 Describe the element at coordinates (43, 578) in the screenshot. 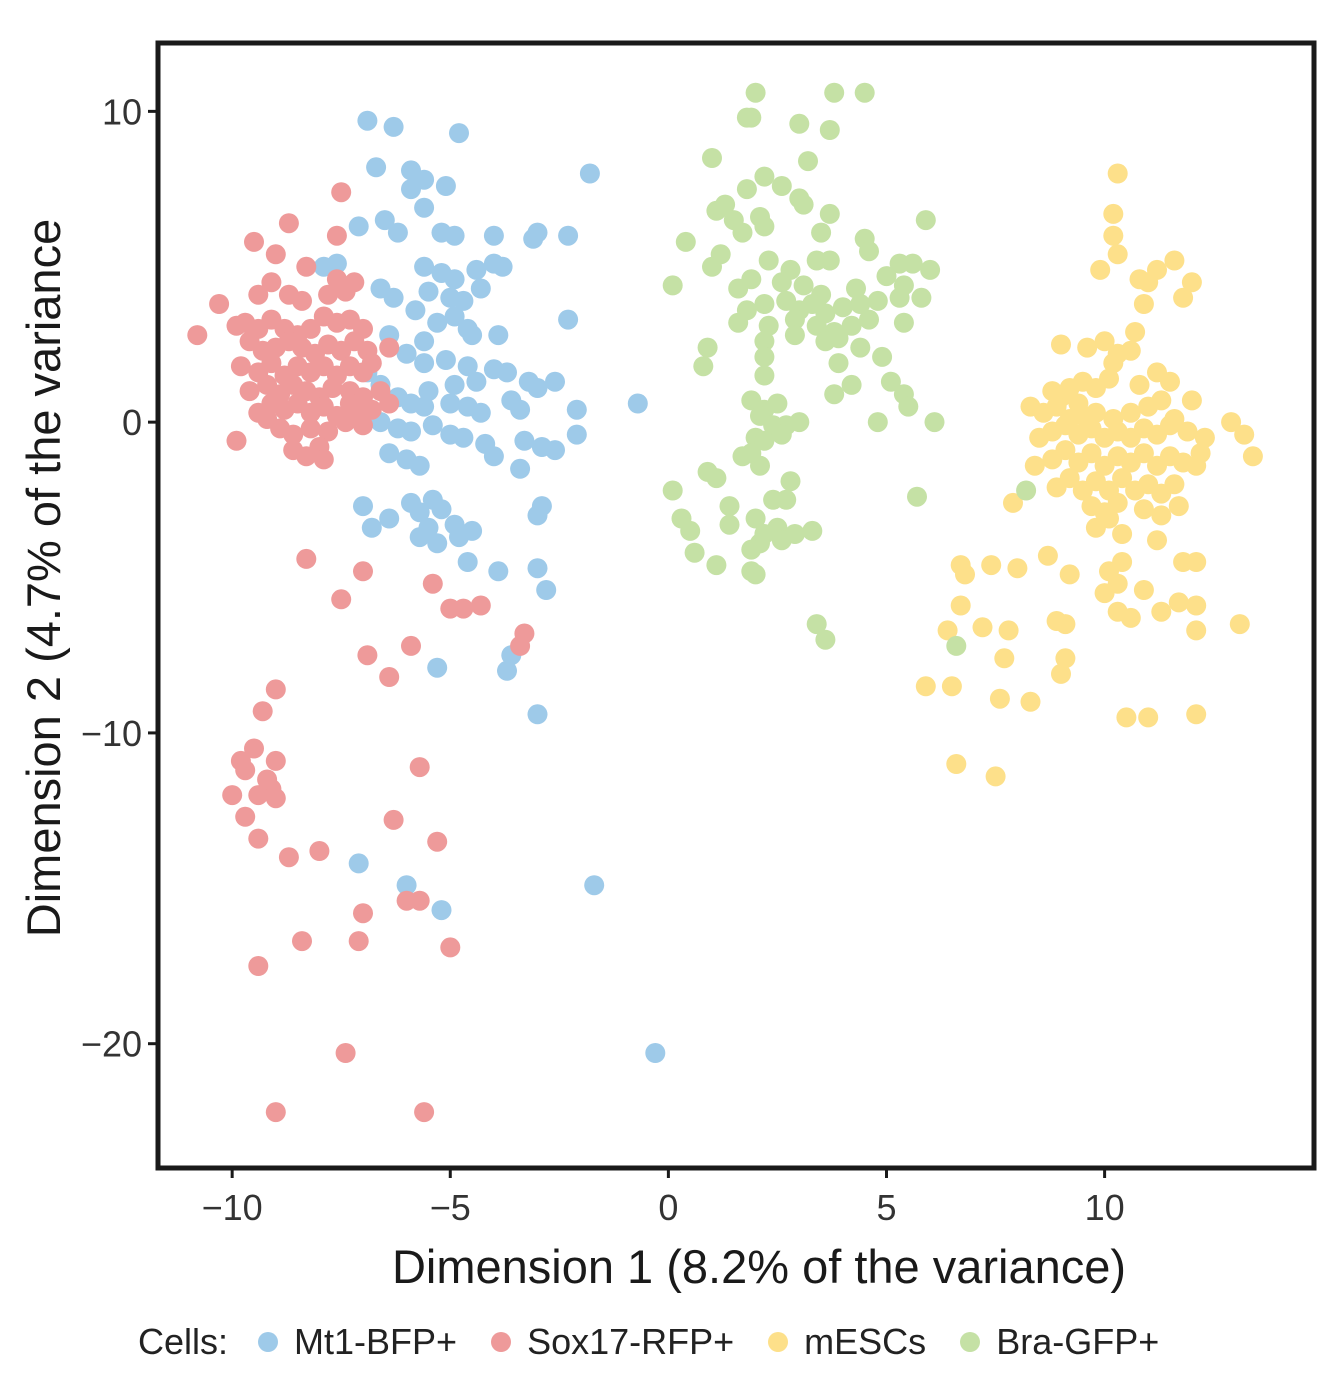

I see `y-axis-label: Dimension 2 (4.7% of the variance` at that location.